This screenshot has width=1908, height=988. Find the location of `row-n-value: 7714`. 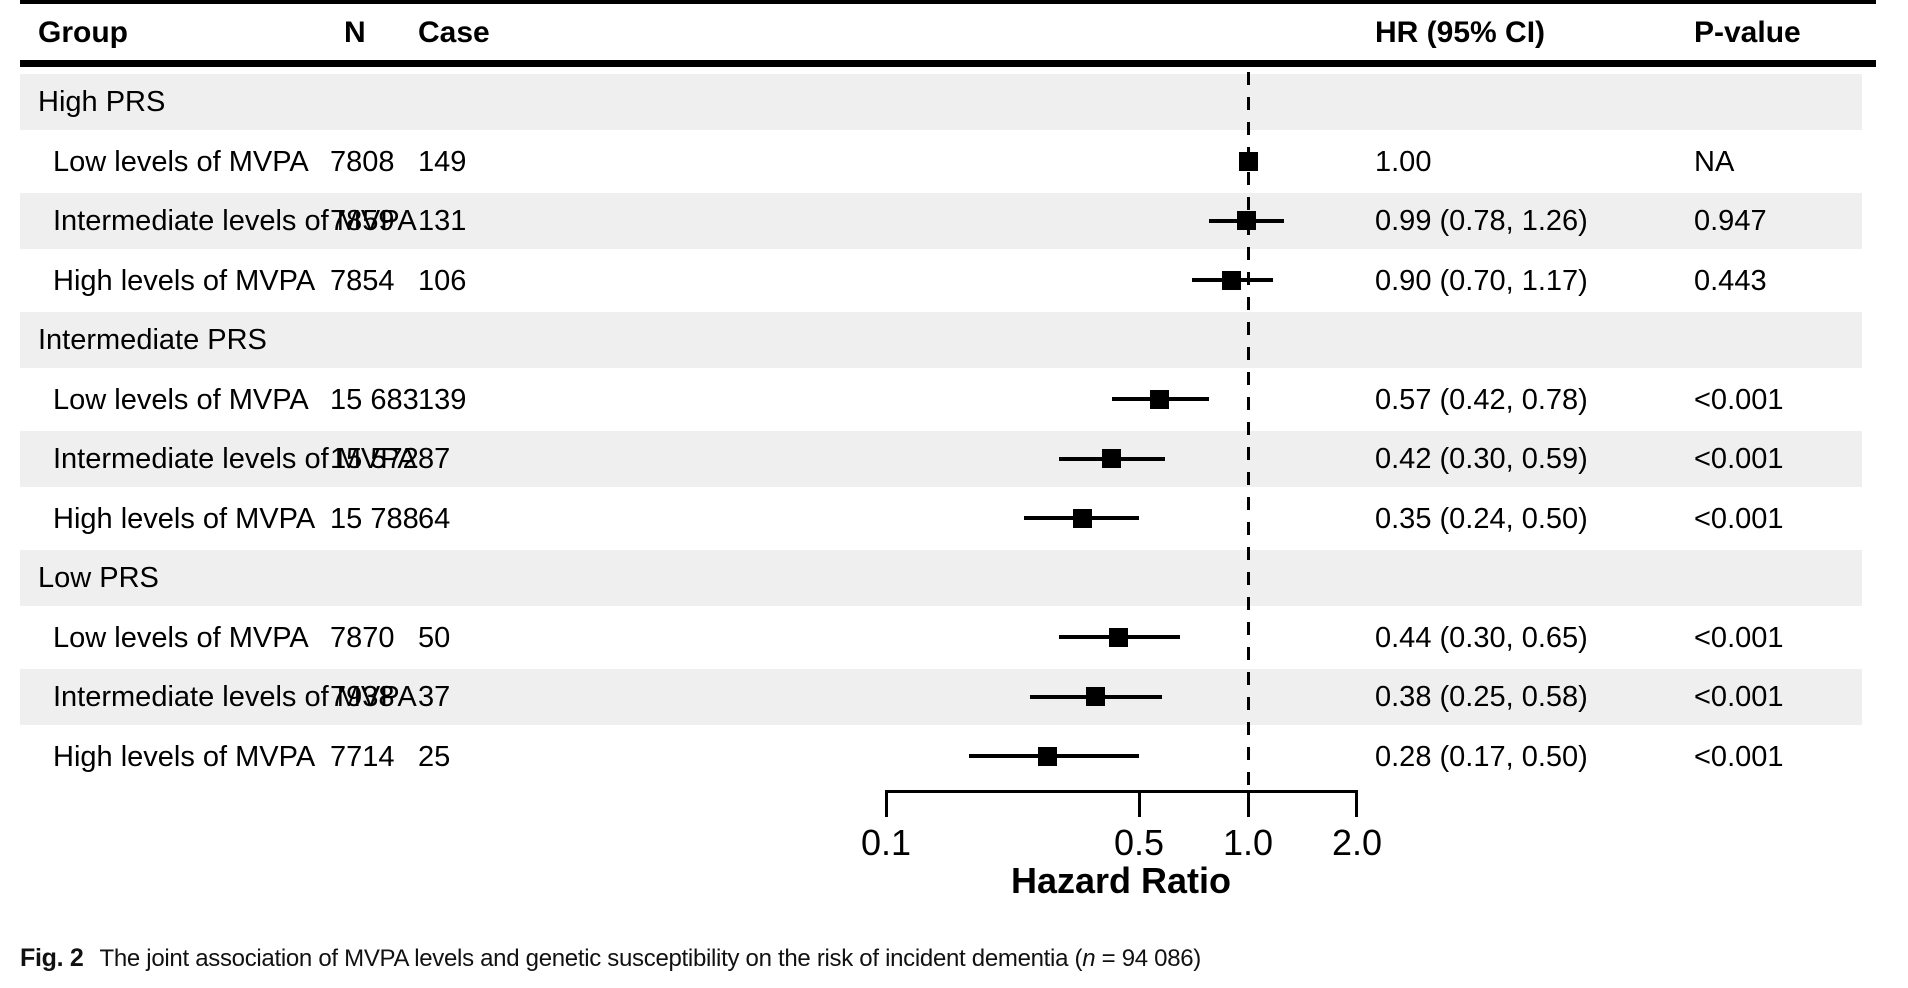

row-n-value: 7714 is located at coordinates (362, 756).